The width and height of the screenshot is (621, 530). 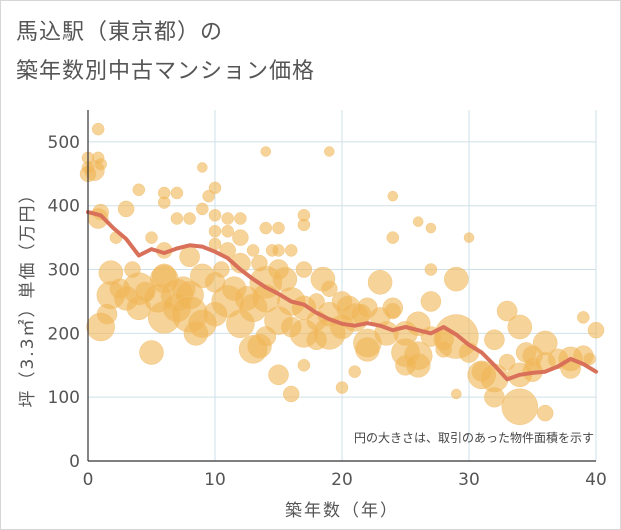 What do you see at coordinates (64, 271) in the screenshot?
I see `y-tick-label: 300` at bounding box center [64, 271].